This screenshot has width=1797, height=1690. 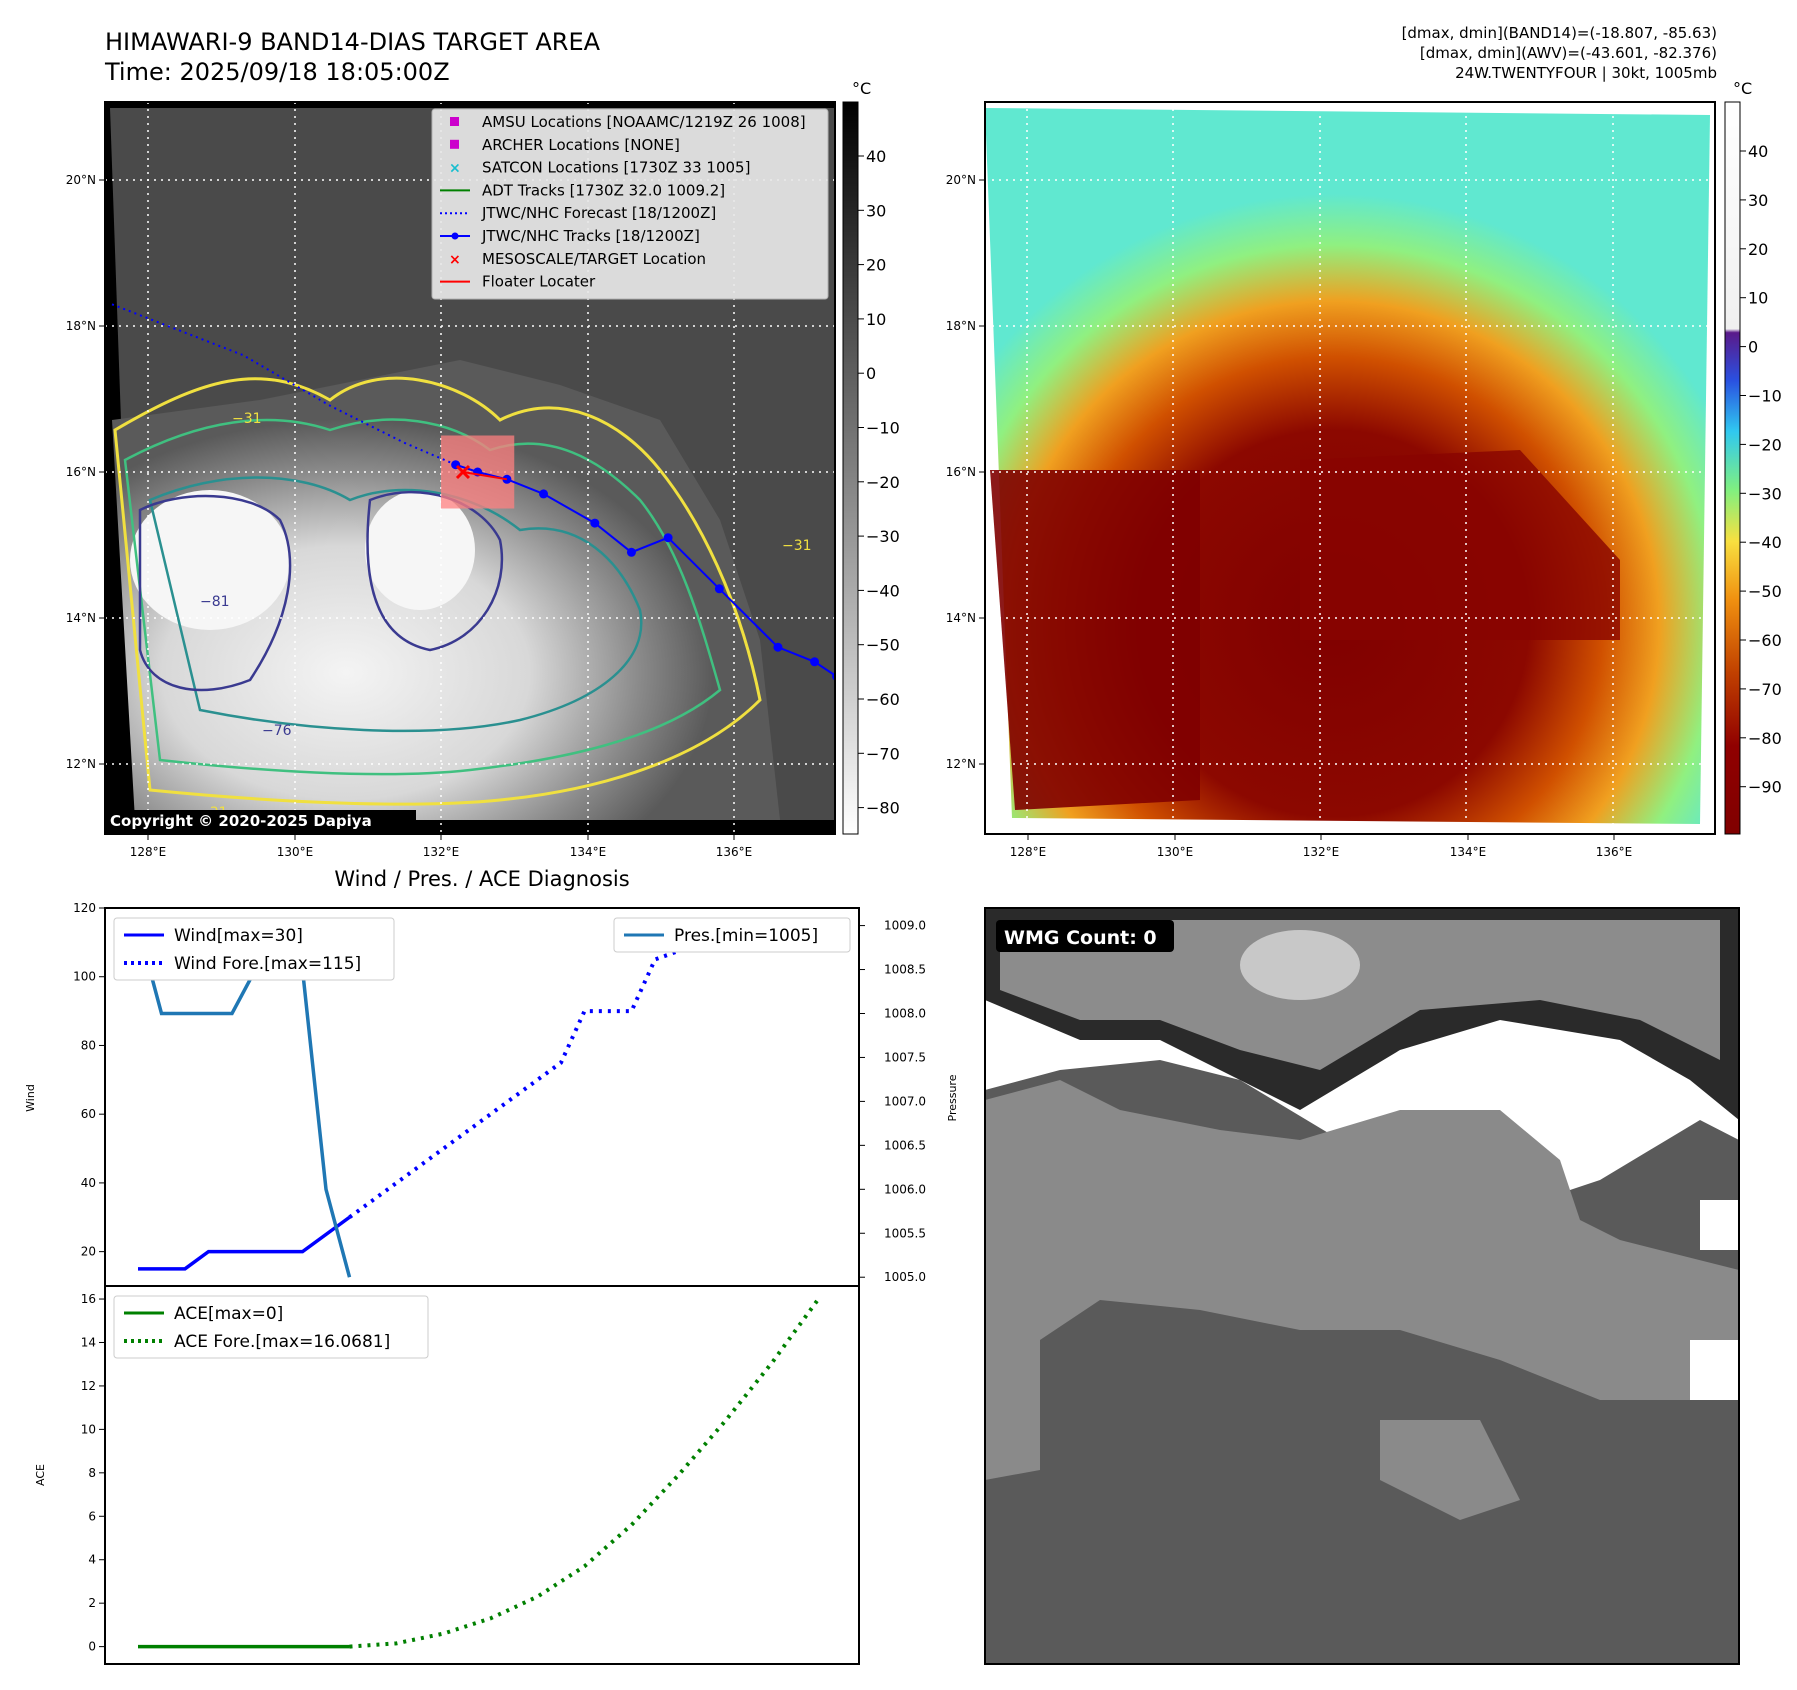 I want to click on legend-item-label: SATCON Locations [1730Z 33 1005], so click(x=616, y=168).